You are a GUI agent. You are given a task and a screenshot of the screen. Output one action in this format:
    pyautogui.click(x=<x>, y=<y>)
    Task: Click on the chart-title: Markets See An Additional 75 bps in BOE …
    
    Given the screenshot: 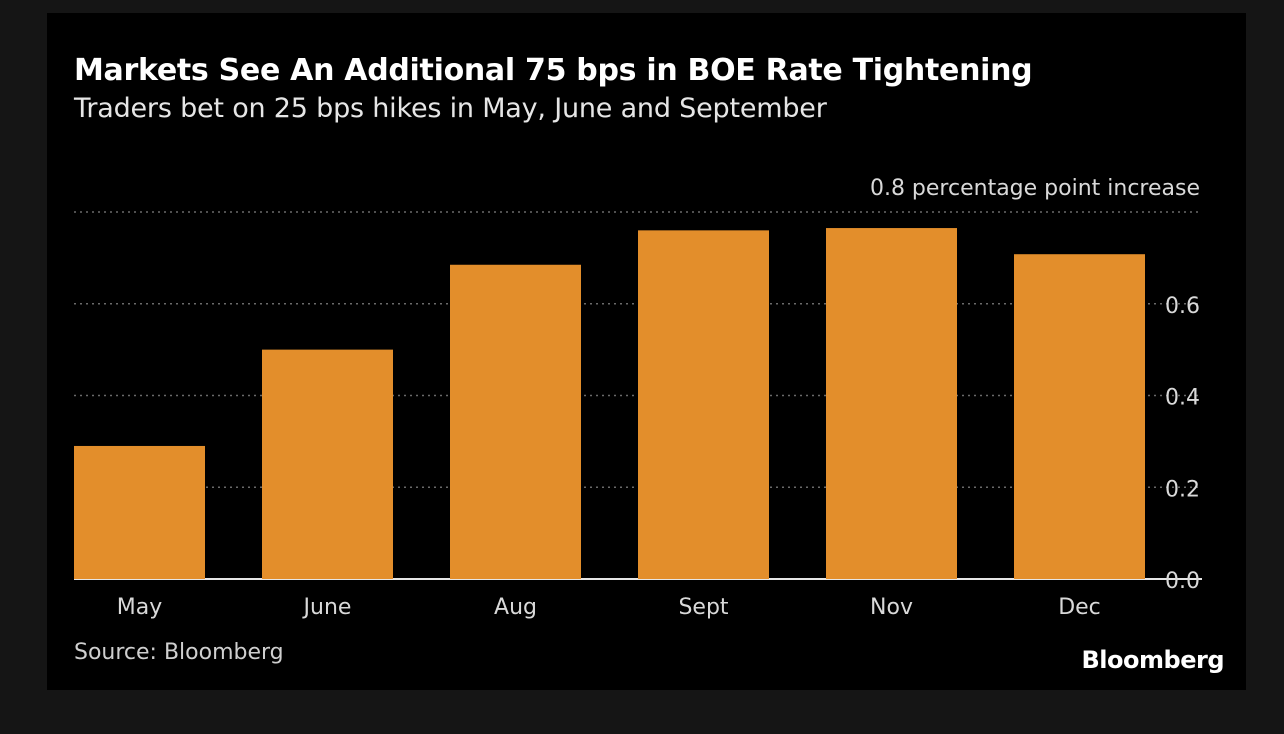 What is the action you would take?
    pyautogui.click(x=553, y=70)
    